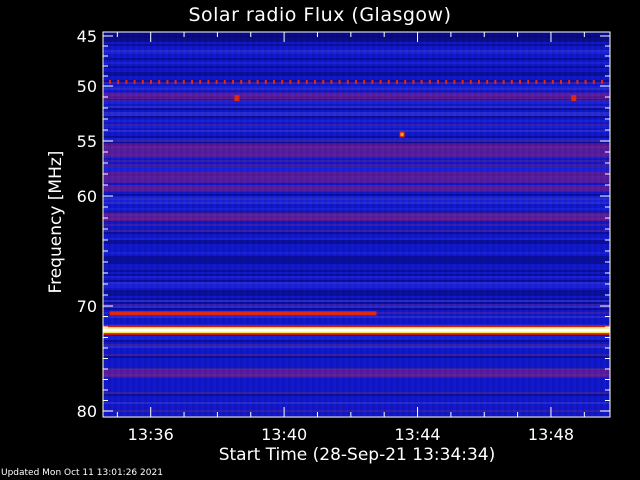 Image resolution: width=640 pixels, height=480 pixels. Describe the element at coordinates (243, 313) in the screenshot. I see `interference-line` at that location.